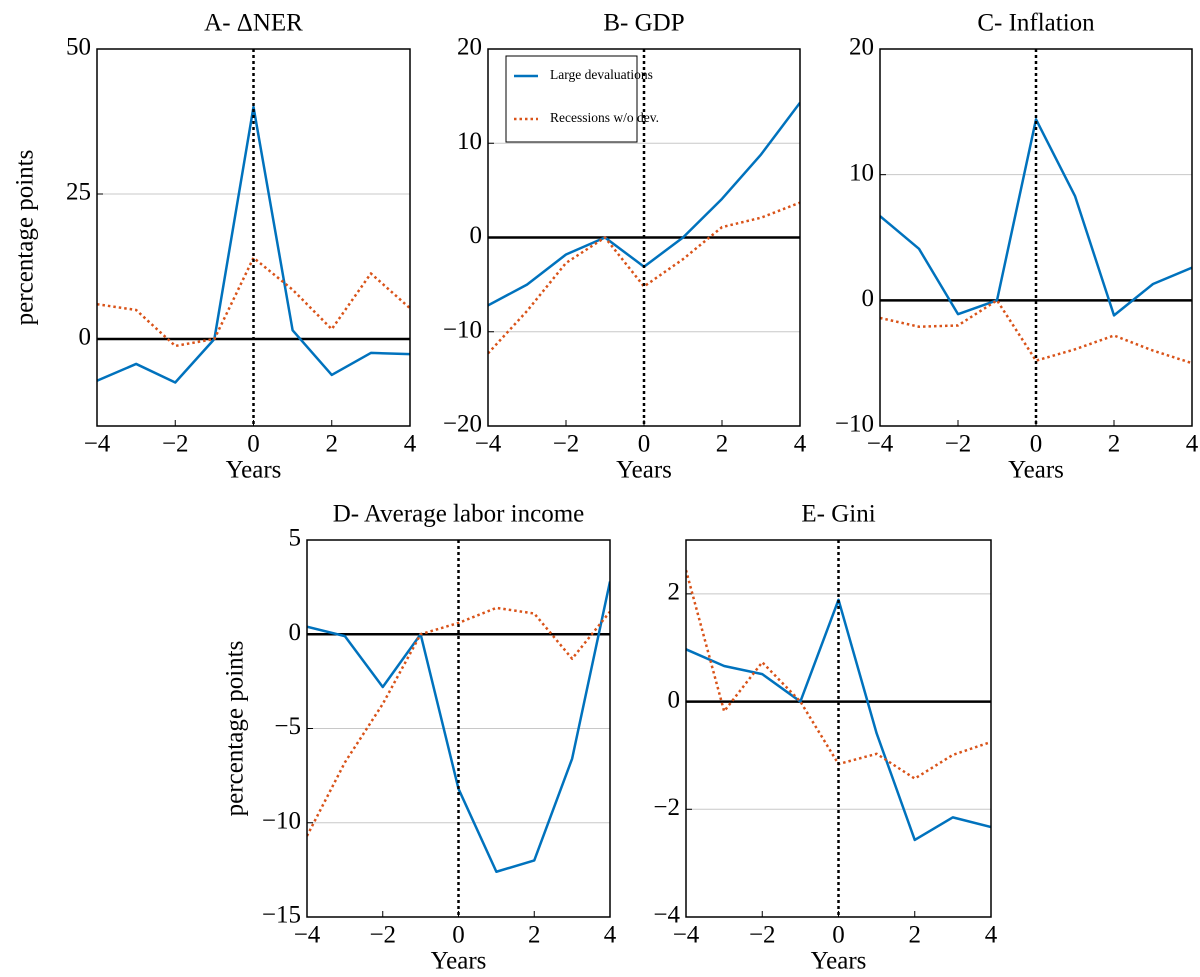  What do you see at coordinates (601, 74) in the screenshot?
I see `legend-label: Large devaluations` at bounding box center [601, 74].